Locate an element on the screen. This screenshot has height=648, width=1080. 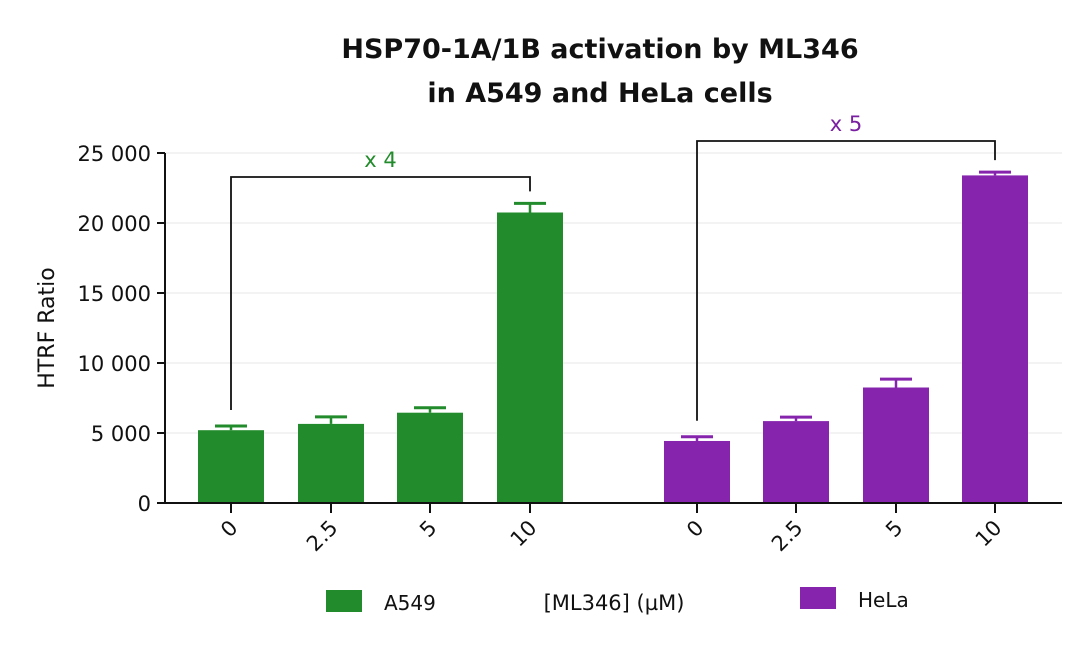
legend-swatch-a549 is located at coordinates (344, 601).